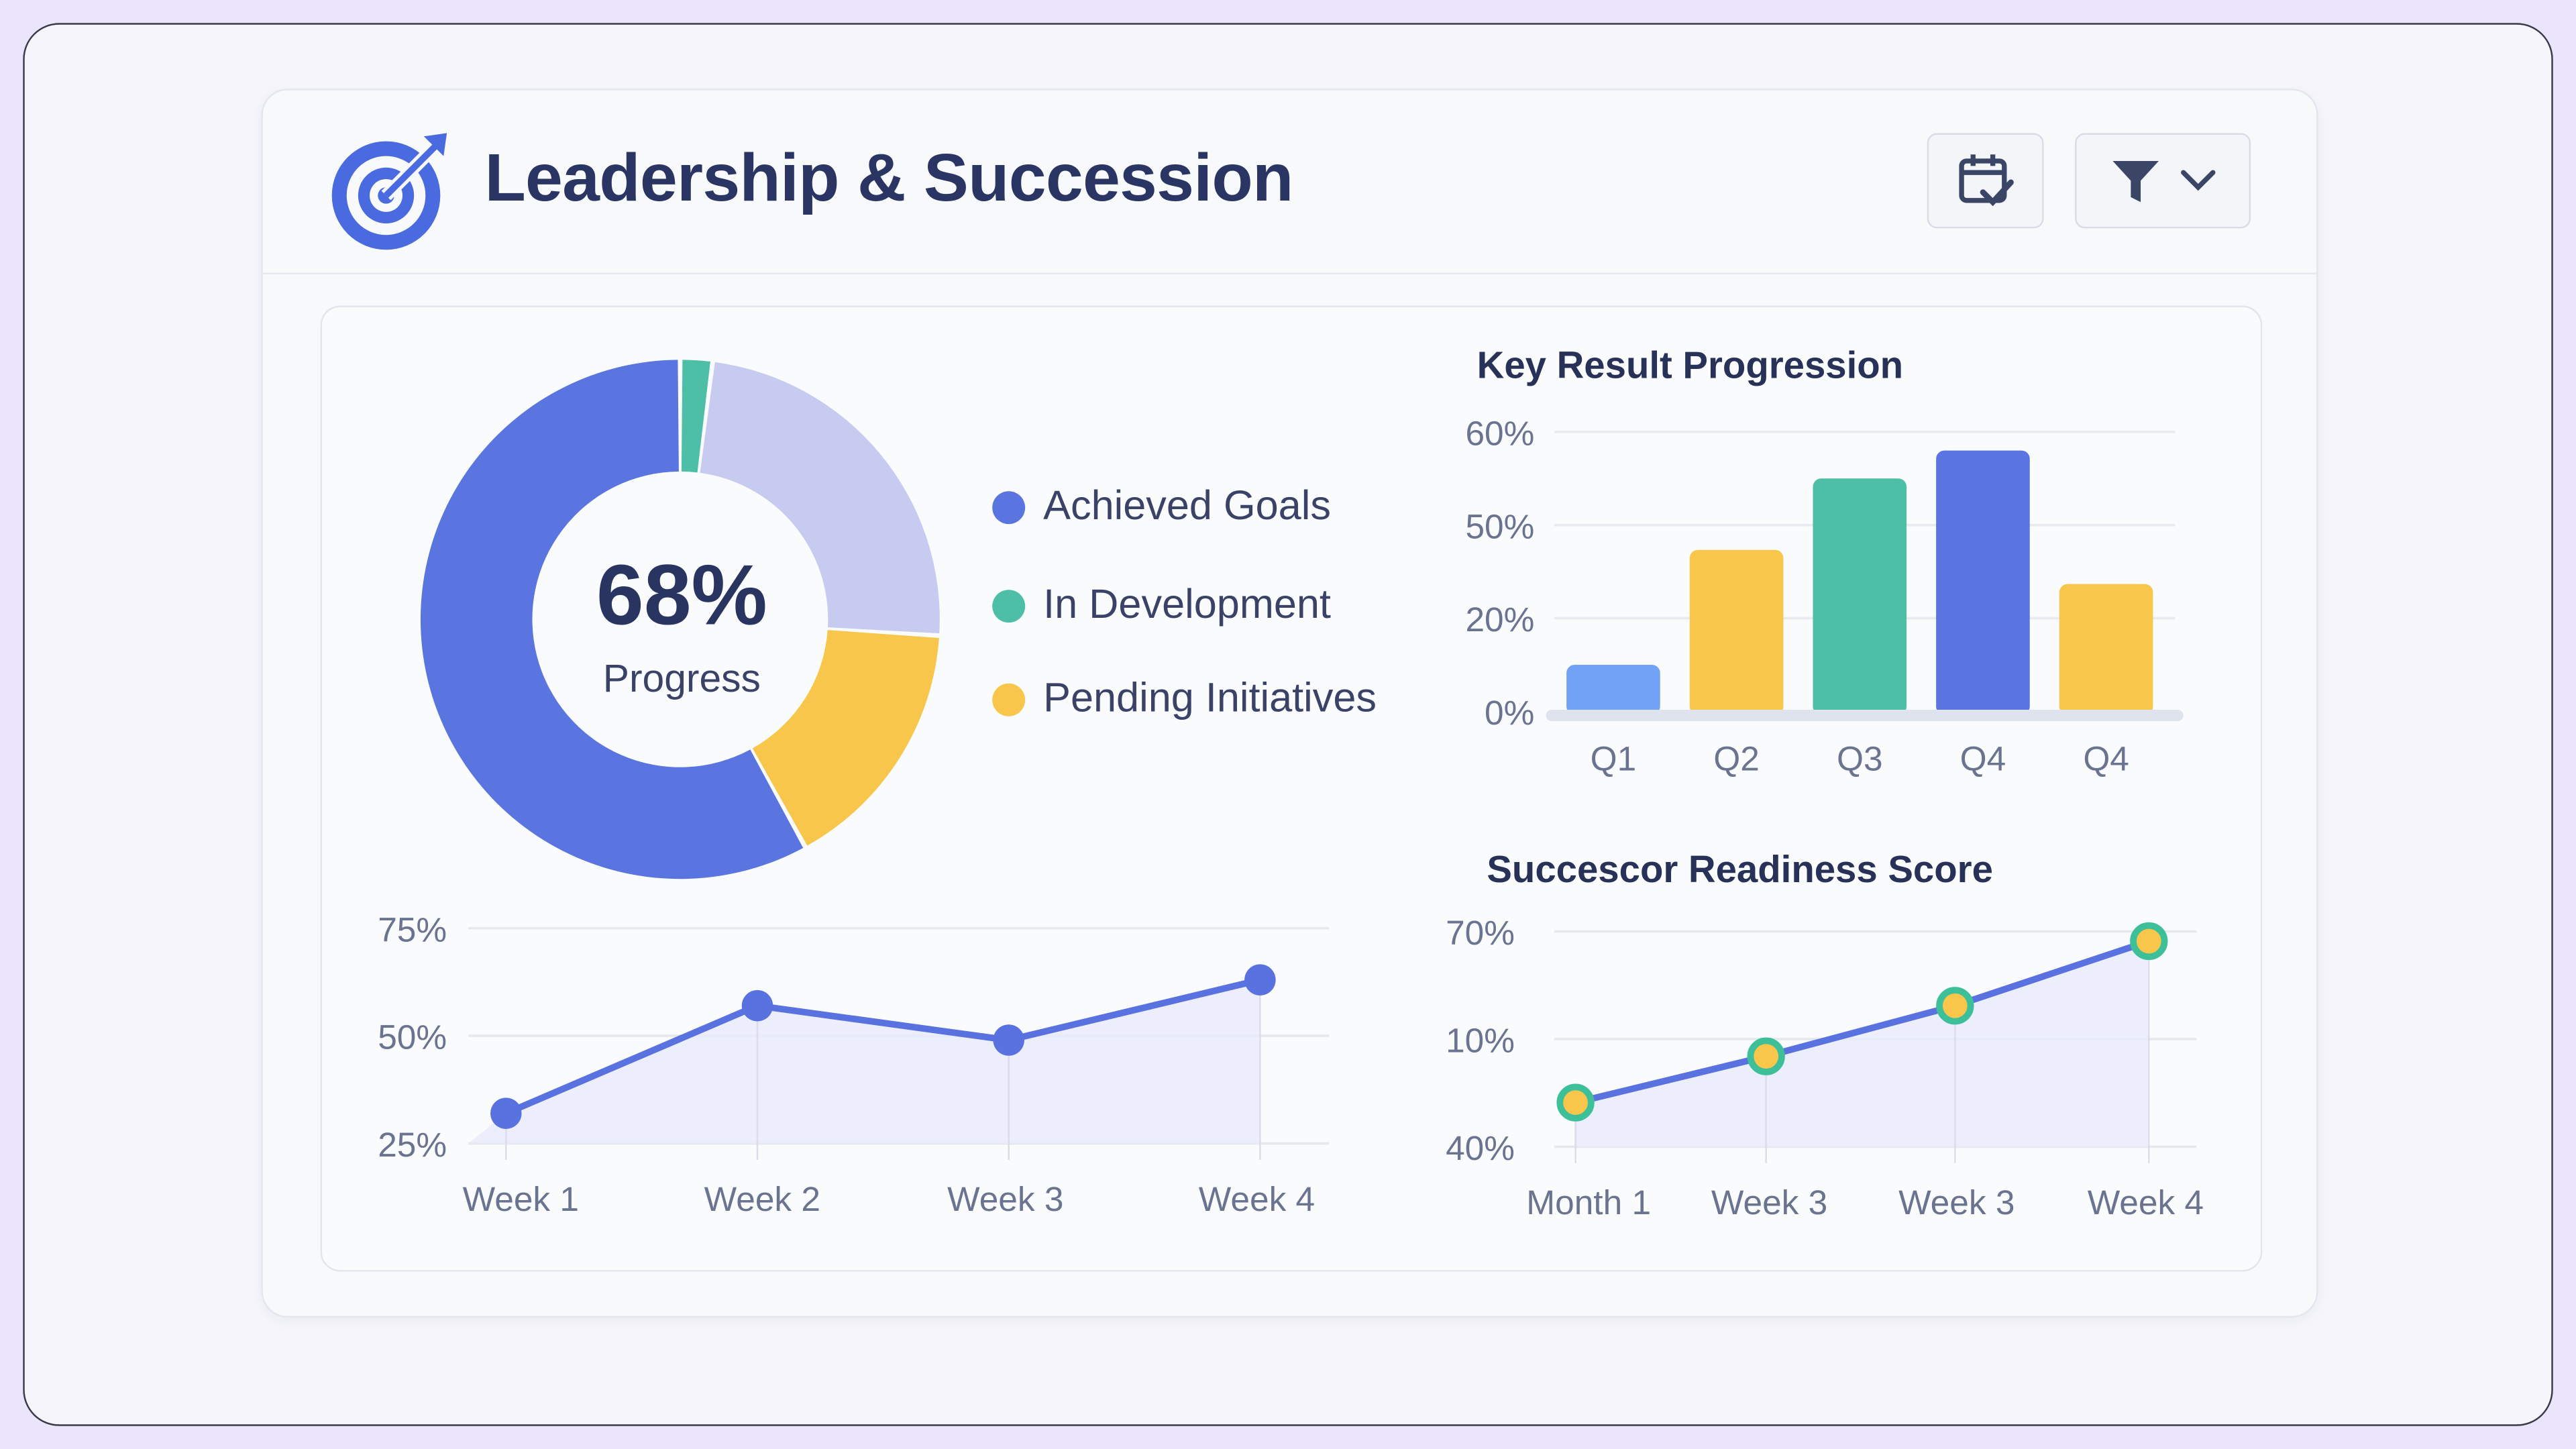  Describe the element at coordinates (1187, 506) in the screenshot. I see `legend-label: Achieved Goals` at that location.